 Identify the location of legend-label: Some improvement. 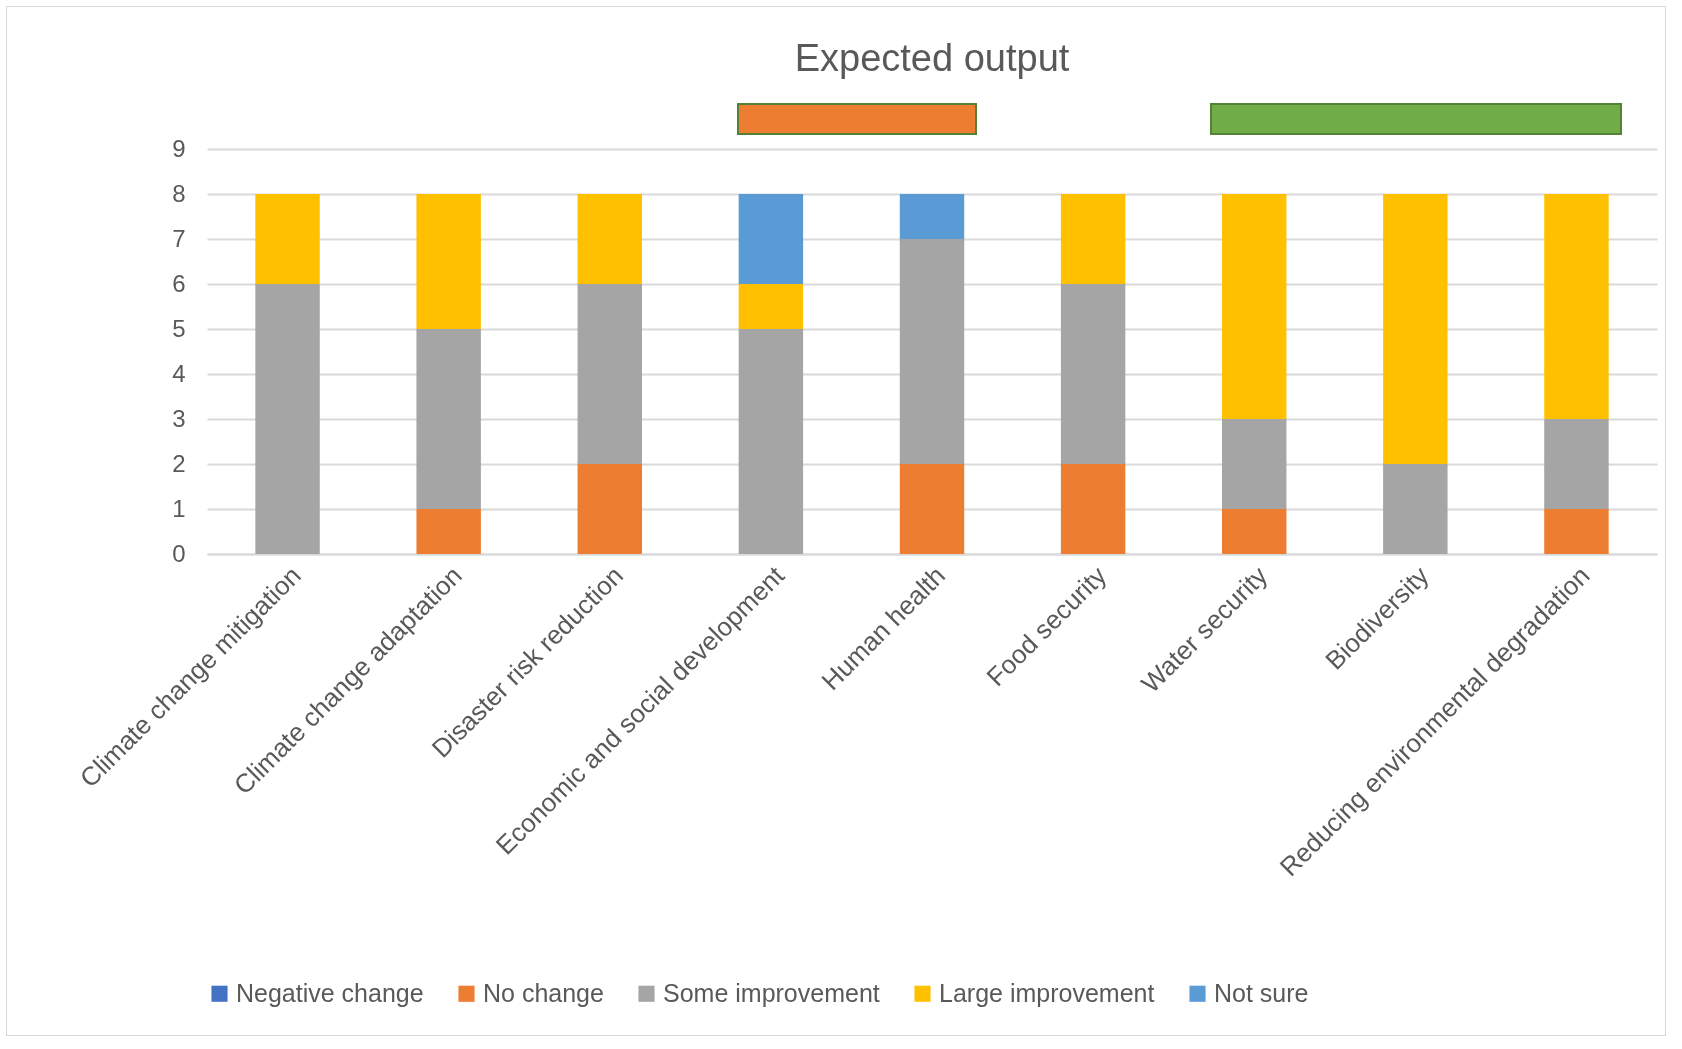
(771, 992).